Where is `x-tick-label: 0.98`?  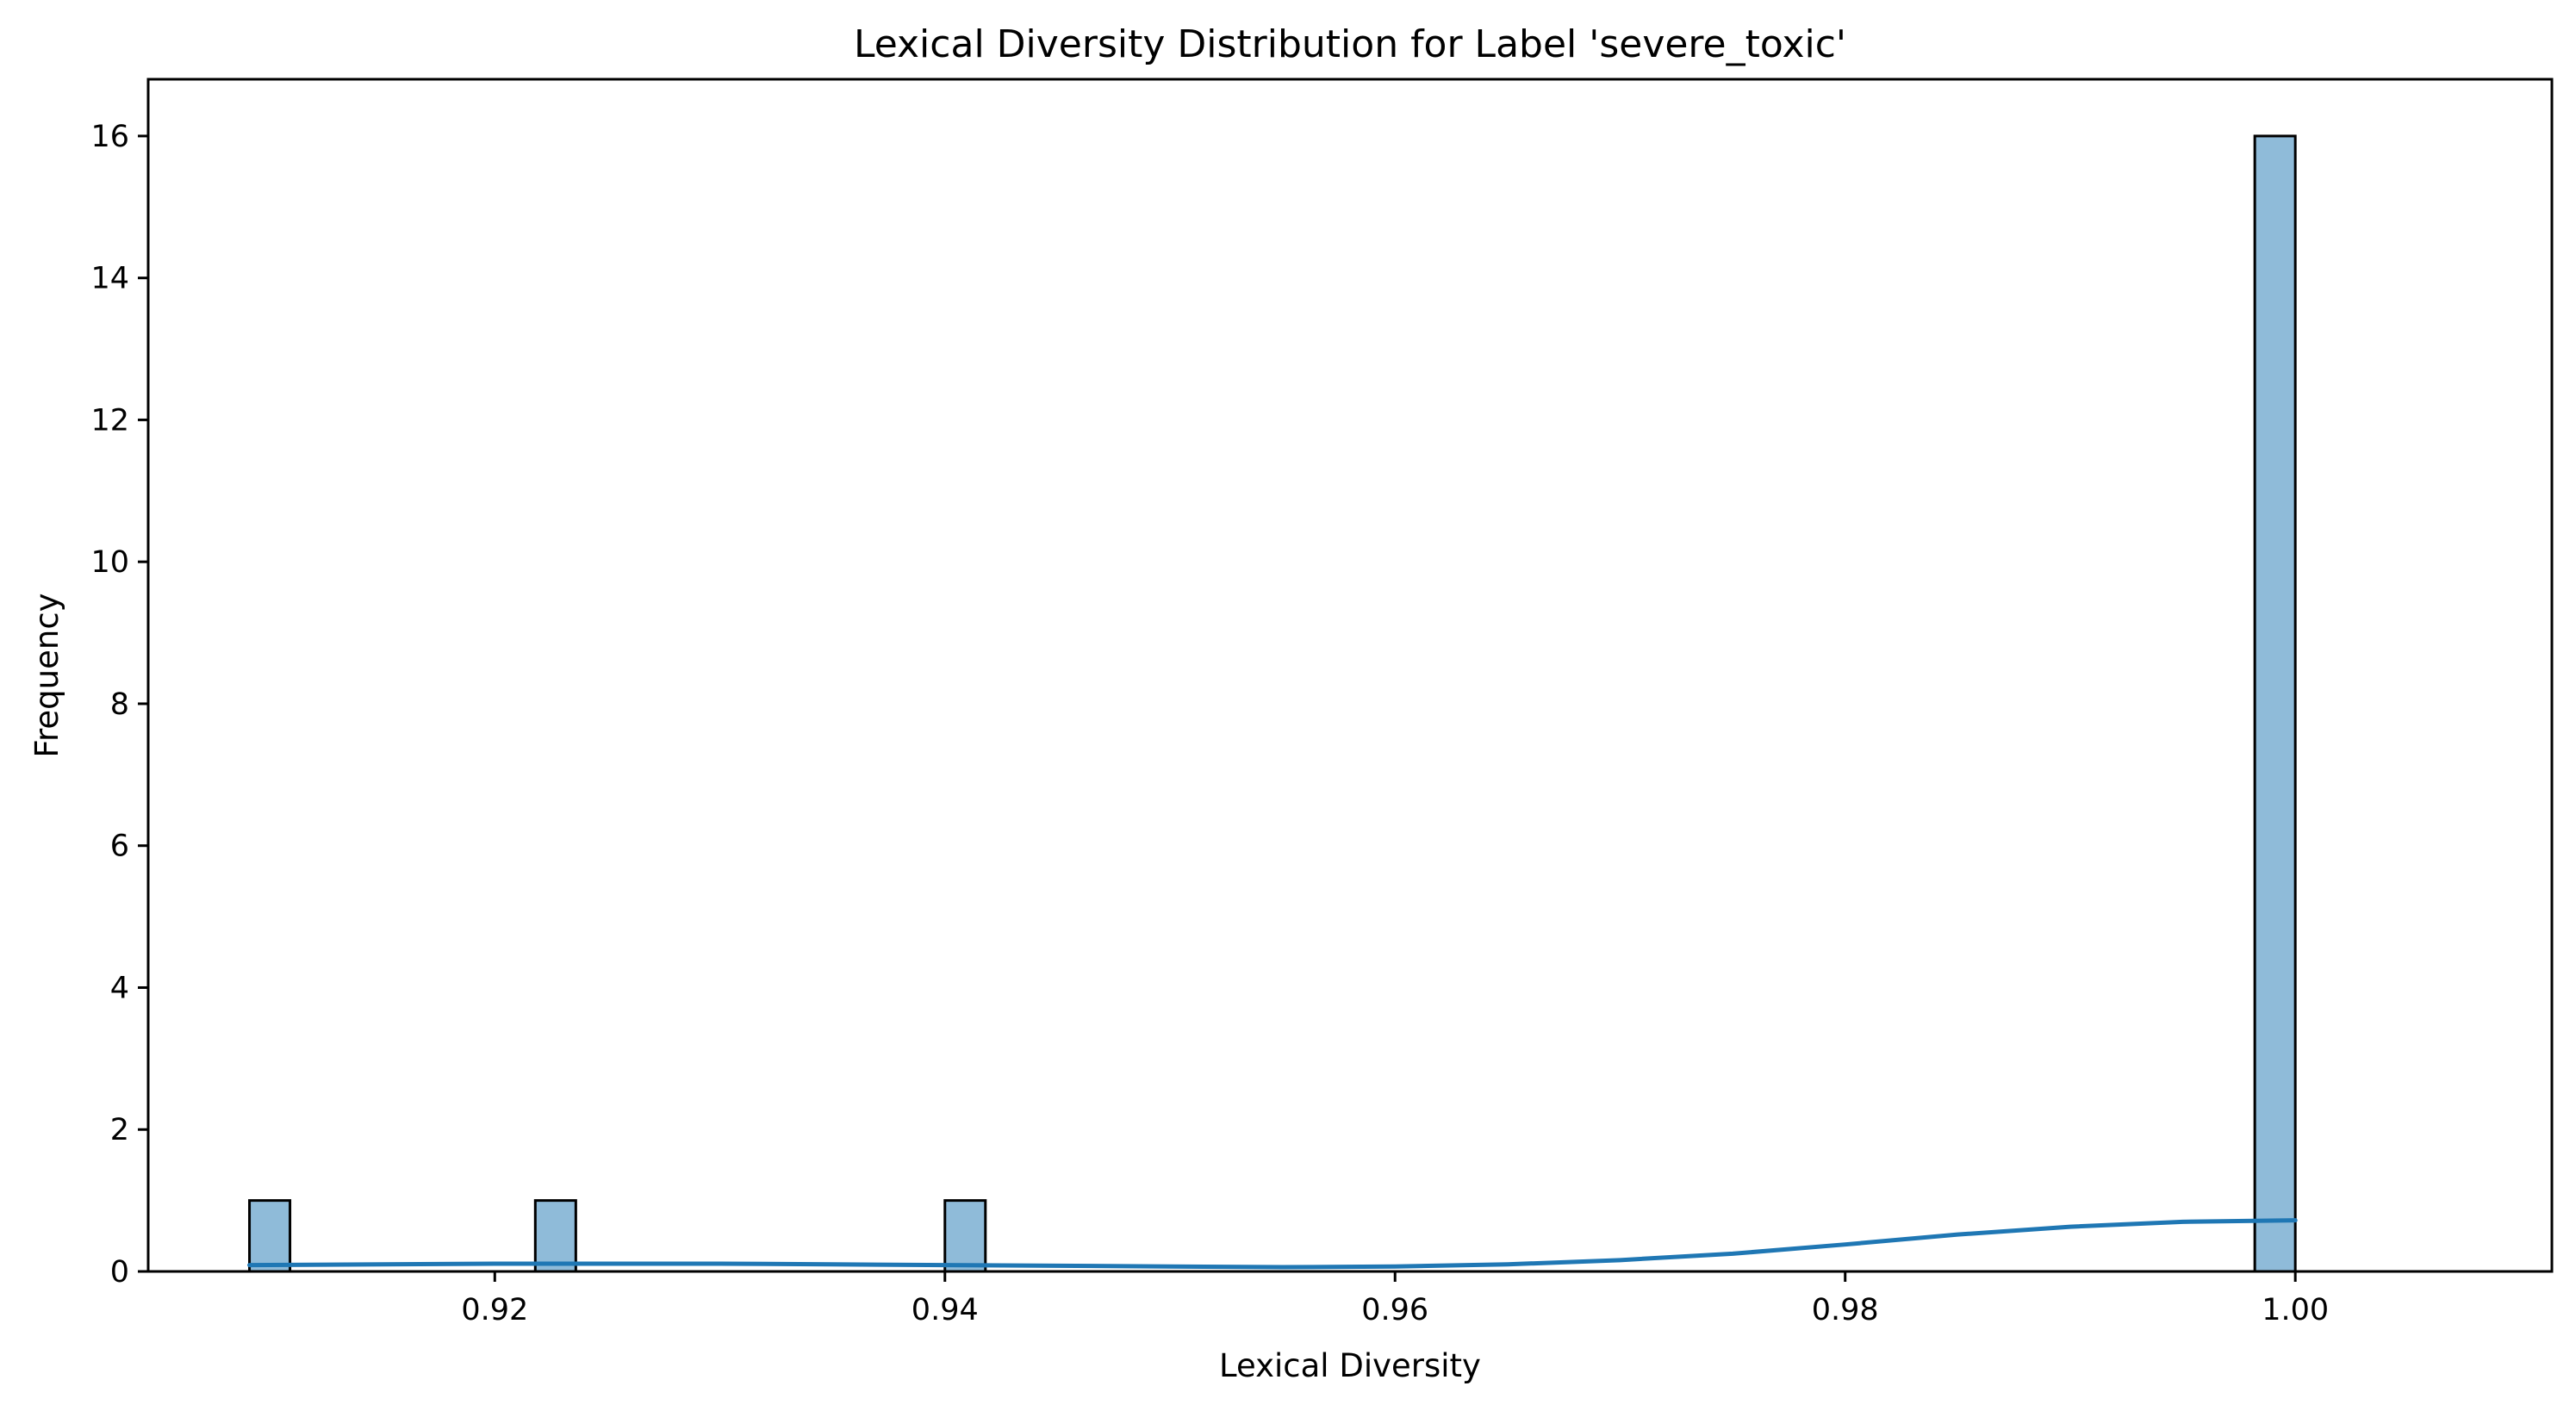 x-tick-label: 0.98 is located at coordinates (1846, 1310).